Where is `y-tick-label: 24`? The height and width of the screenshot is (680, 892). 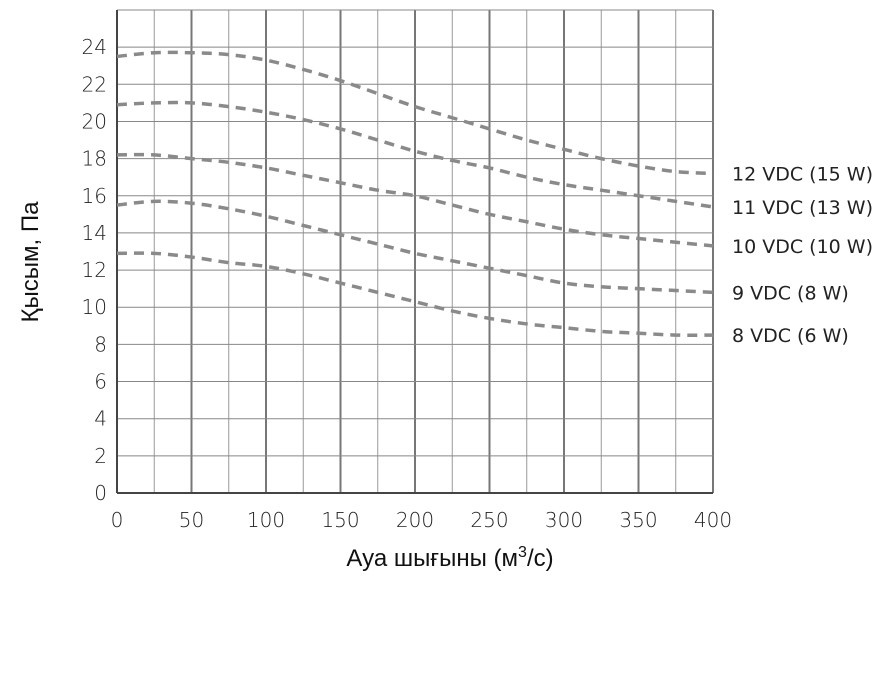 y-tick-label: 24 is located at coordinates (94, 47).